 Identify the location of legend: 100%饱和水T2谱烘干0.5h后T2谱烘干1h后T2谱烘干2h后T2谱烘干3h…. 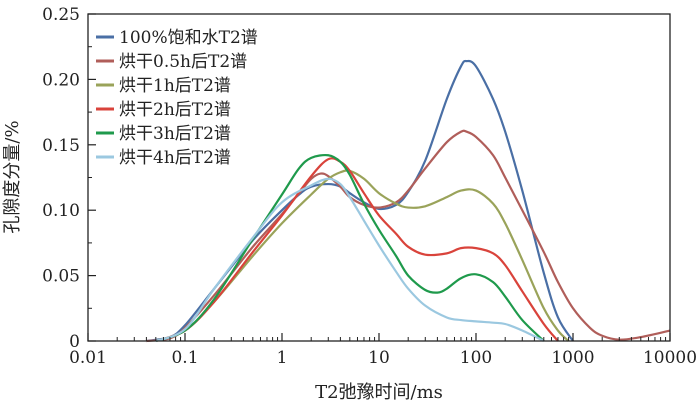
(177, 98).